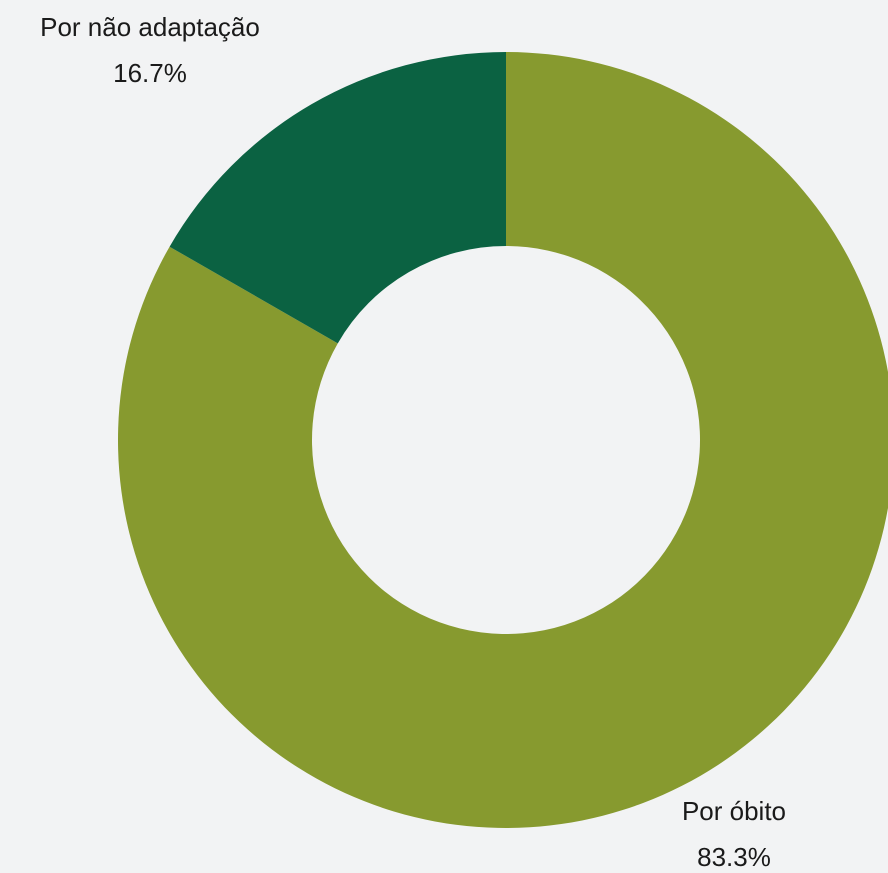  Describe the element at coordinates (734, 855) in the screenshot. I see `slice-value-por-obito: 83.3%` at that location.